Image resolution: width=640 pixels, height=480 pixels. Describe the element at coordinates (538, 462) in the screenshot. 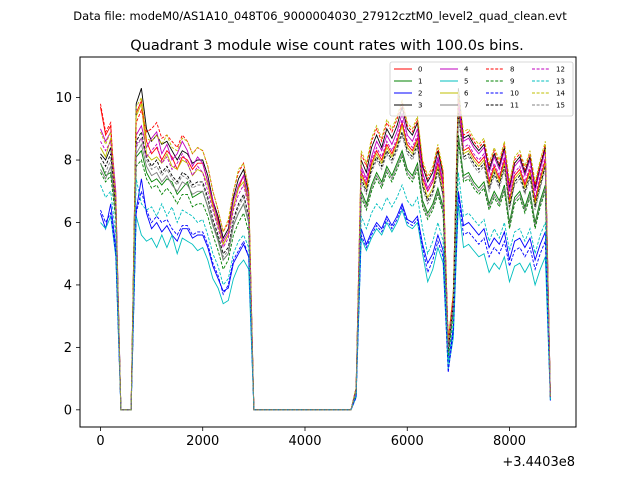

I see `x-offset-label: +3.4403e8` at that location.